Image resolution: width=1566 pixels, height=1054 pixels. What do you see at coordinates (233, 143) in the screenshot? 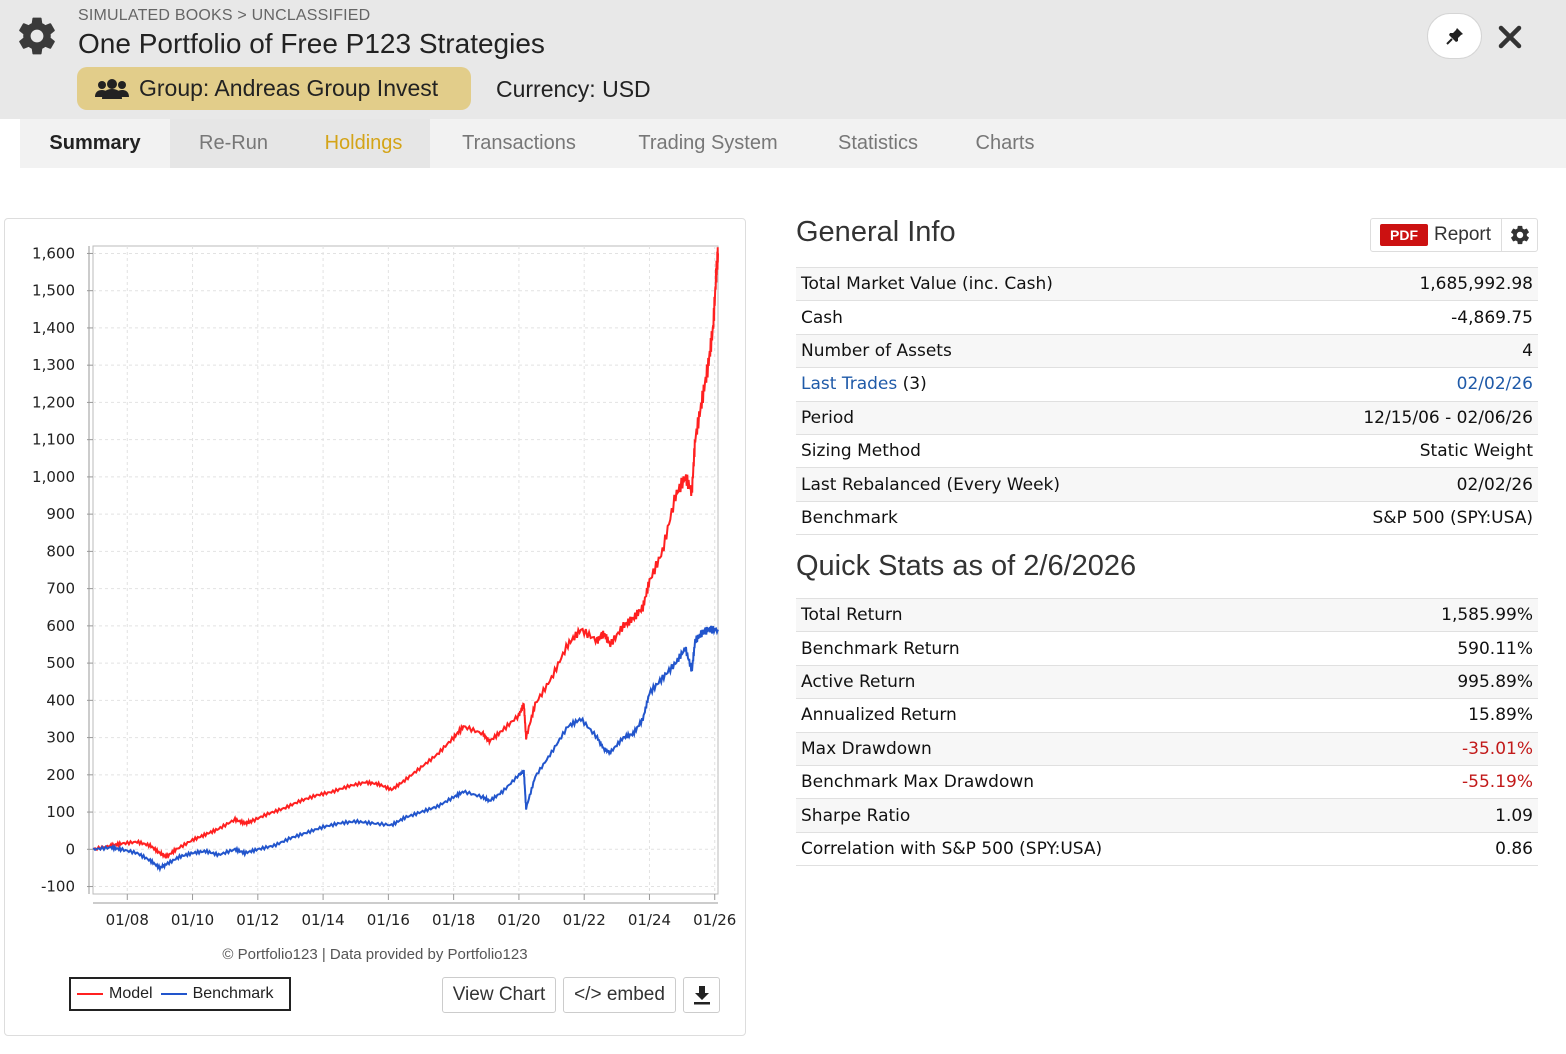
I see `tab-re-run: Re-Run` at bounding box center [233, 143].